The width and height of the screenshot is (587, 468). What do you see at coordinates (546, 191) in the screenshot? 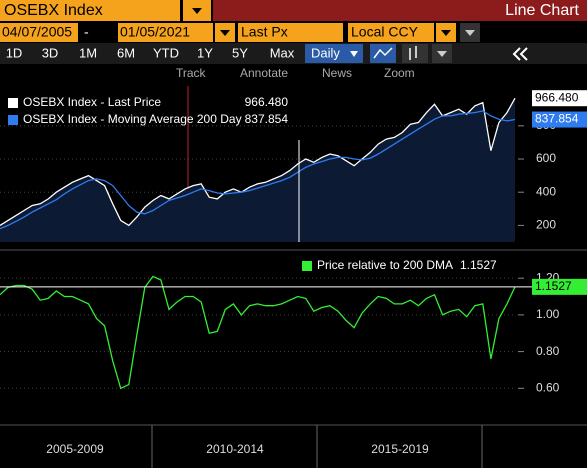
I see `y-tick-label: 400` at bounding box center [546, 191].